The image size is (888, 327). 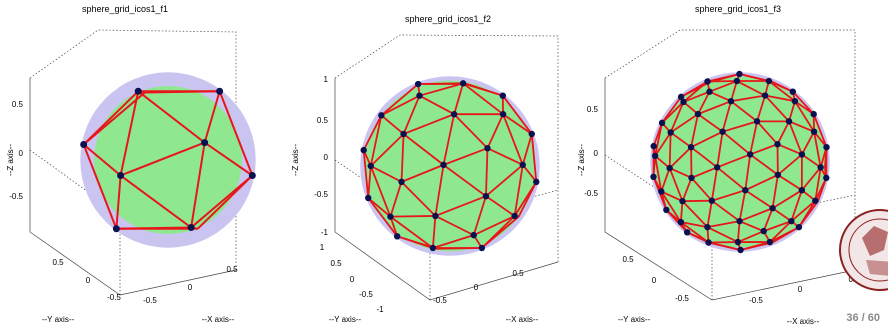 I want to click on y-tick-f1: 0.5, so click(x=58, y=262).